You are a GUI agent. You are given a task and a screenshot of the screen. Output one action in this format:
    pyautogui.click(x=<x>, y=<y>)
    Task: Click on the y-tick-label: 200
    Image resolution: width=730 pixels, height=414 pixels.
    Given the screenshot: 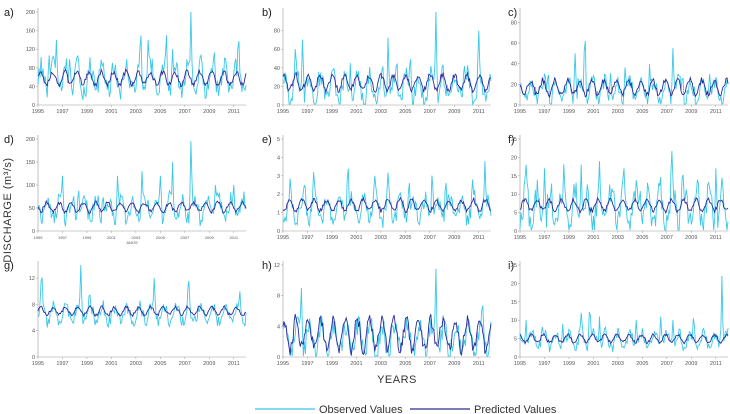 What is the action you would take?
    pyautogui.click(x=30, y=13)
    